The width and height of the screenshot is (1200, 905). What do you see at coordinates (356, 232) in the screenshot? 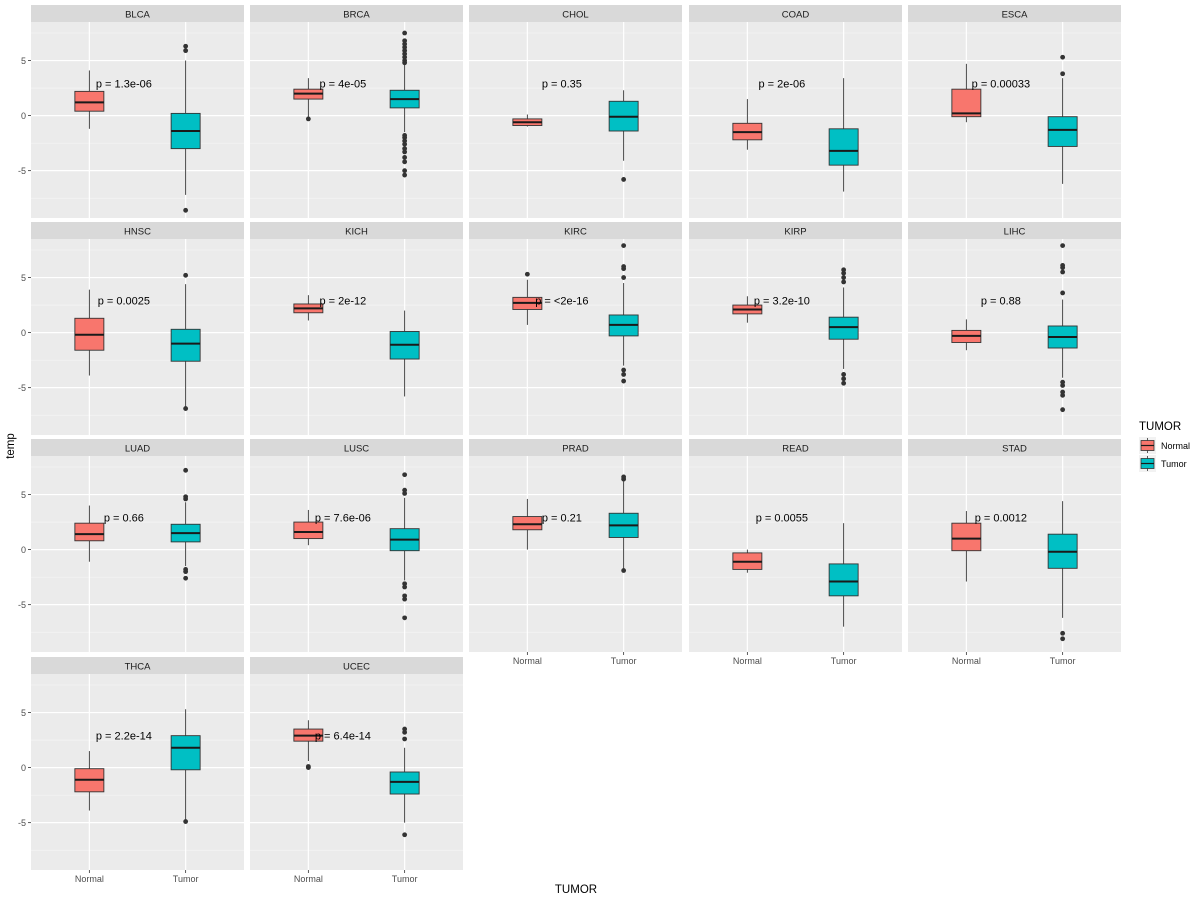
I see `panel-title: KICH` at bounding box center [356, 232].